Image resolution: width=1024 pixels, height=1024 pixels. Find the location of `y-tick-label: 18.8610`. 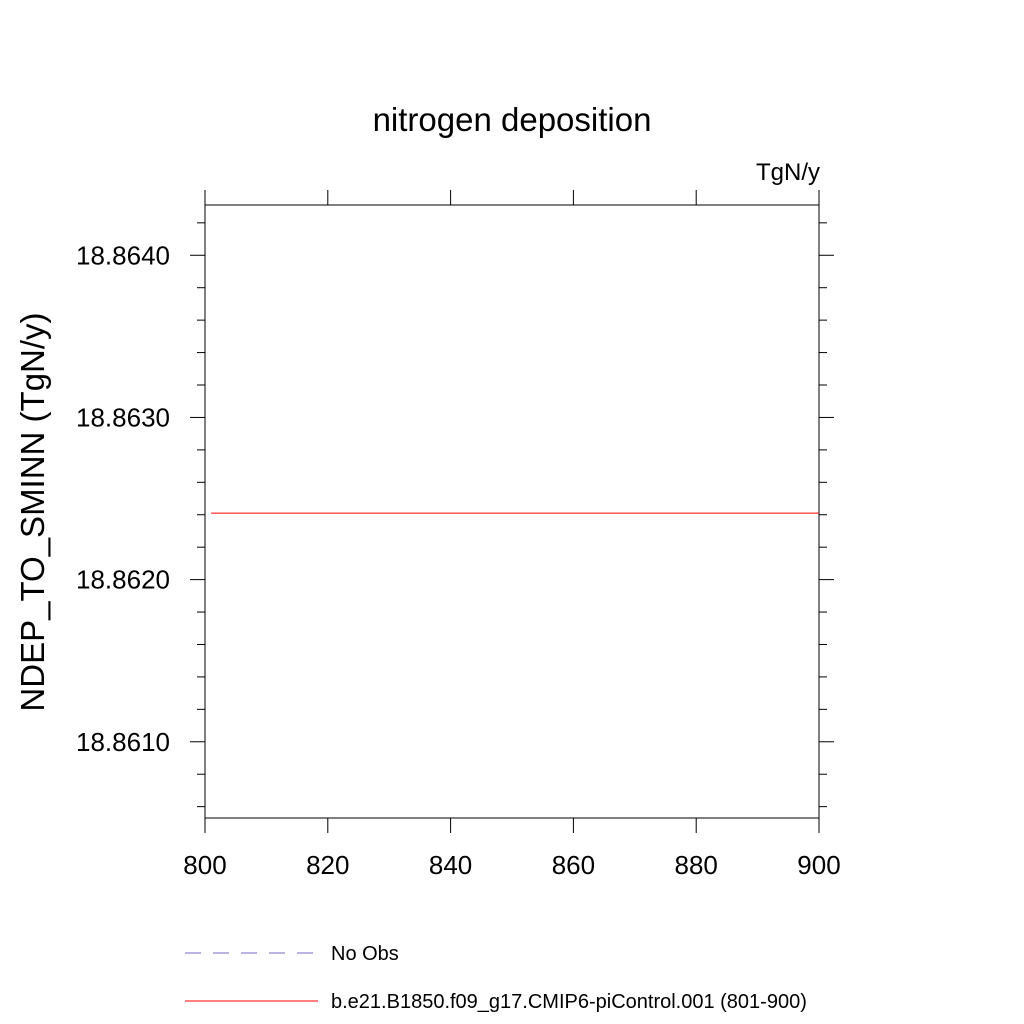

y-tick-label: 18.8610 is located at coordinates (123, 742).